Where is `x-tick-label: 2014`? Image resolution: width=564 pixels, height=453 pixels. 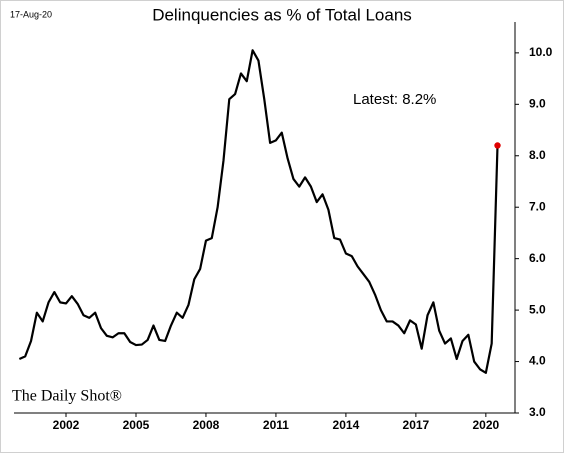
x-tick-label: 2014 is located at coordinates (346, 425).